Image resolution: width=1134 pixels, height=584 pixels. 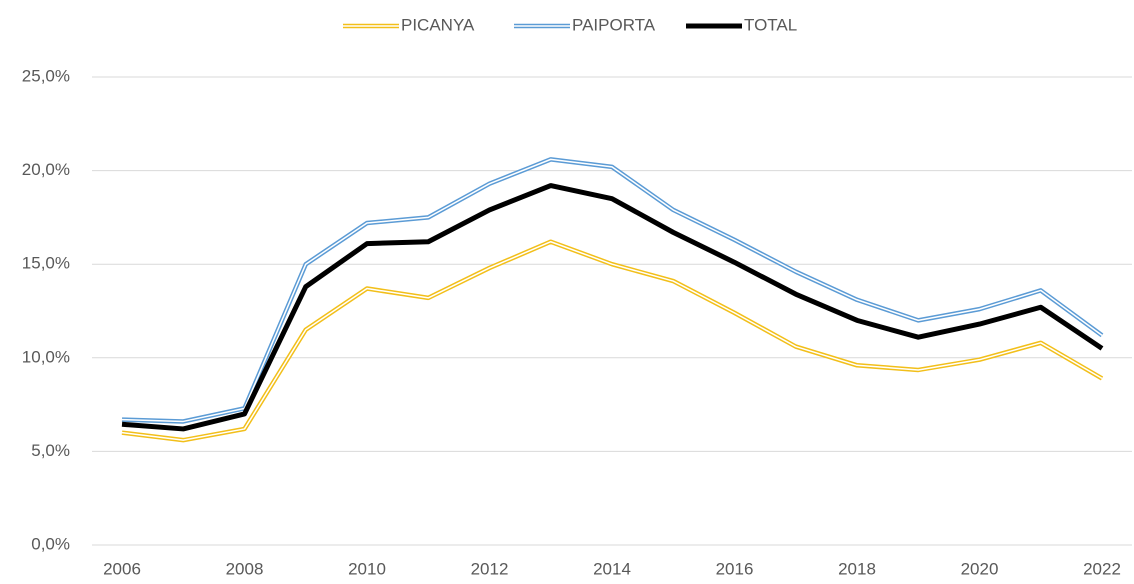 I want to click on y-tick-label: 0,0%, so click(x=50, y=543).